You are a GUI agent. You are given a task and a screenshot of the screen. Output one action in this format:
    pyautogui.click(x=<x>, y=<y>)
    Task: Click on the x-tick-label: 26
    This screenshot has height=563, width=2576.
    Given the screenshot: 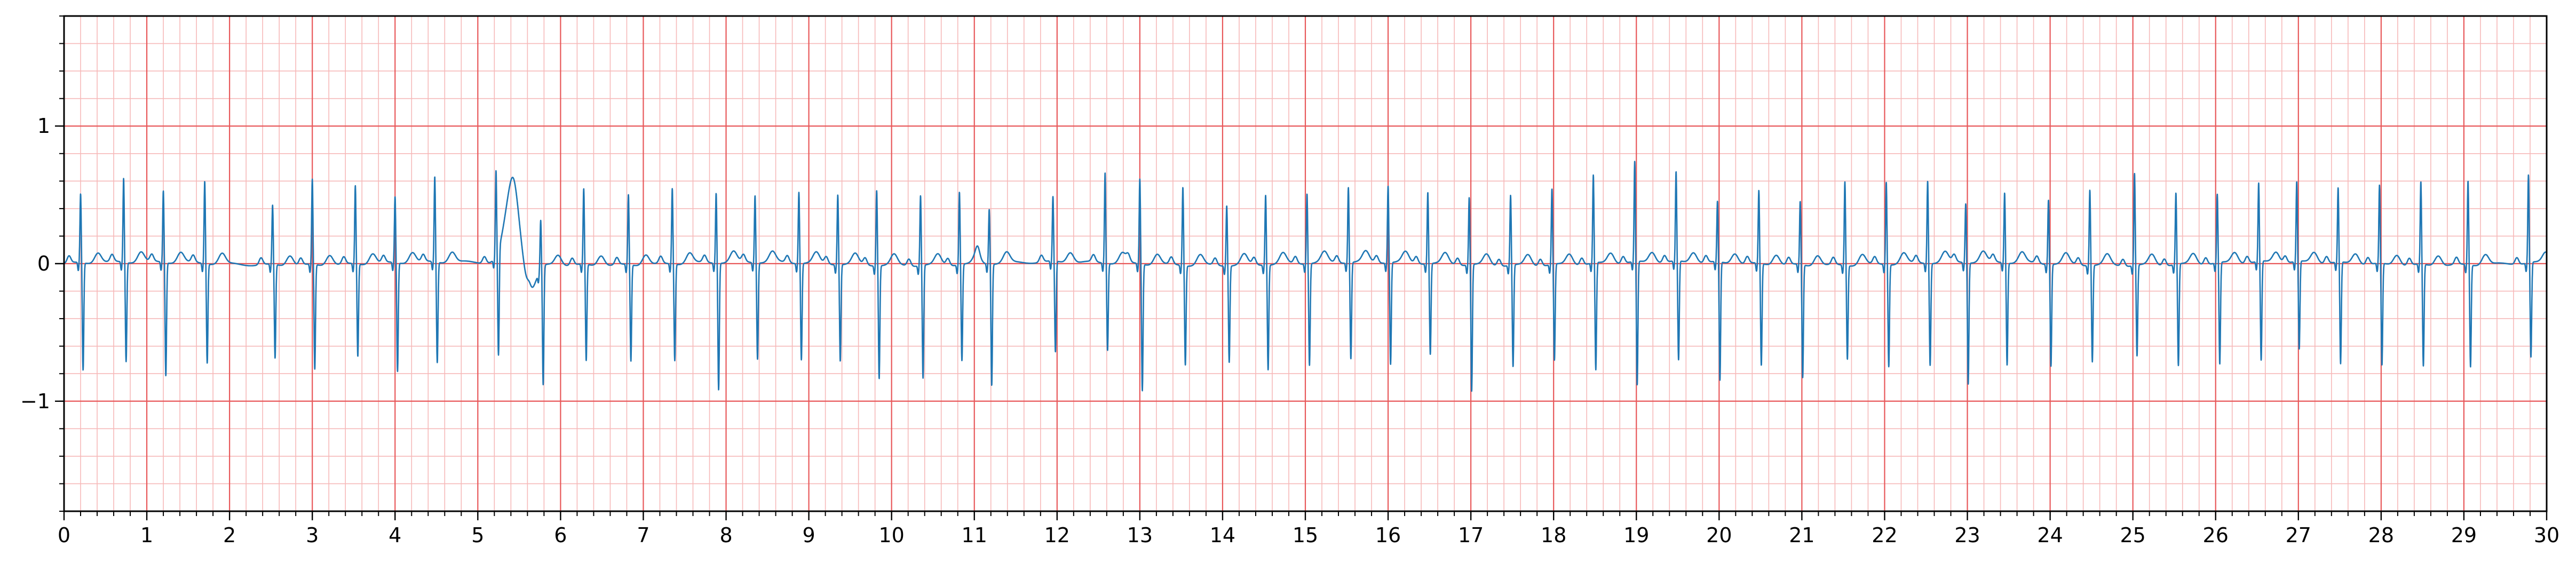 What is the action you would take?
    pyautogui.click(x=2216, y=535)
    